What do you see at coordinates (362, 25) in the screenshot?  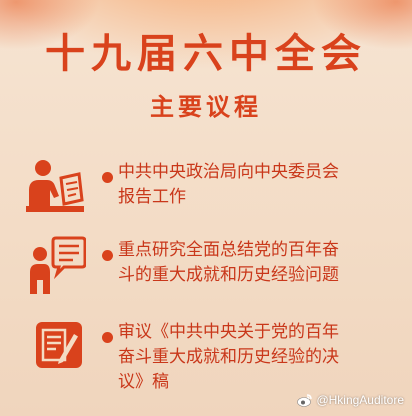 I see `corner-glow-right` at bounding box center [362, 25].